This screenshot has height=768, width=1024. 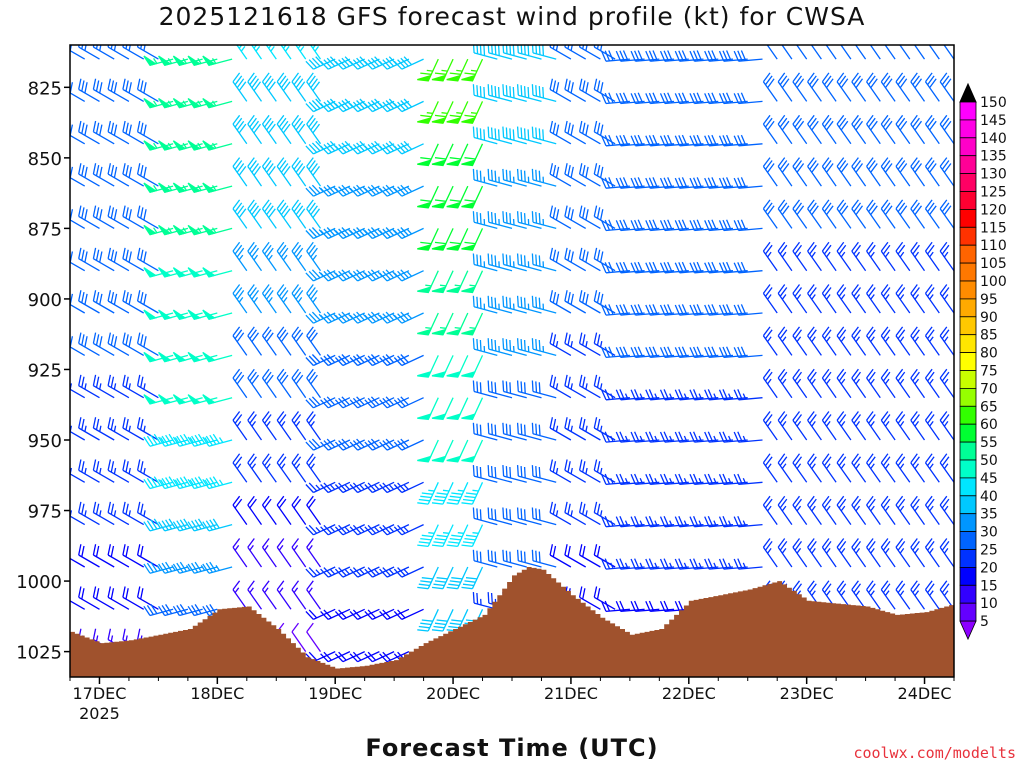 I want to click on colorbar-label: 10, so click(x=989, y=604).